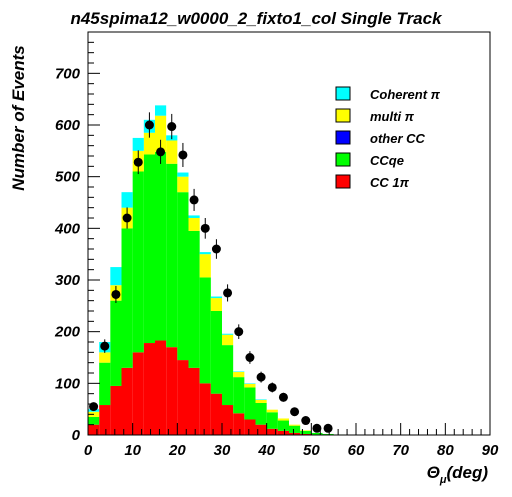 The height and width of the screenshot is (497, 512). What do you see at coordinates (443, 480) in the screenshot?
I see `x-axis-label-mu: μ` at bounding box center [443, 480].